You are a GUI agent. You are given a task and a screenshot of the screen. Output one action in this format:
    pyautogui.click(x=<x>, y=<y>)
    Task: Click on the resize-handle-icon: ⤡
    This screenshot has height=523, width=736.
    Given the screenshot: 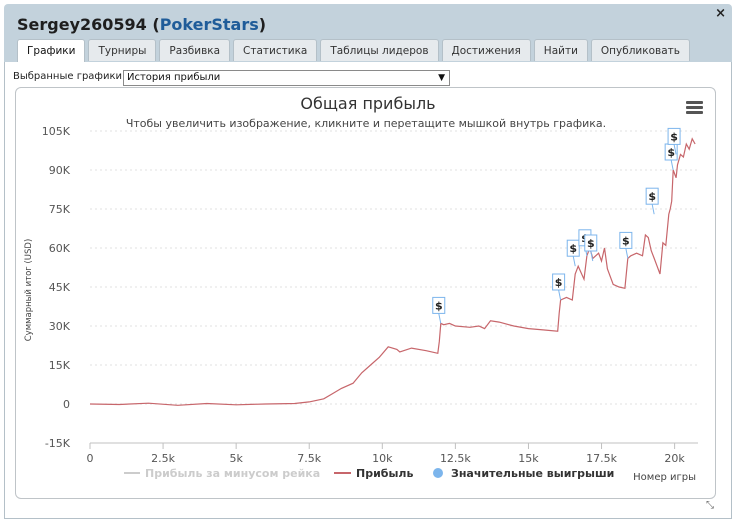 What is the action you would take?
    pyautogui.click(x=710, y=505)
    